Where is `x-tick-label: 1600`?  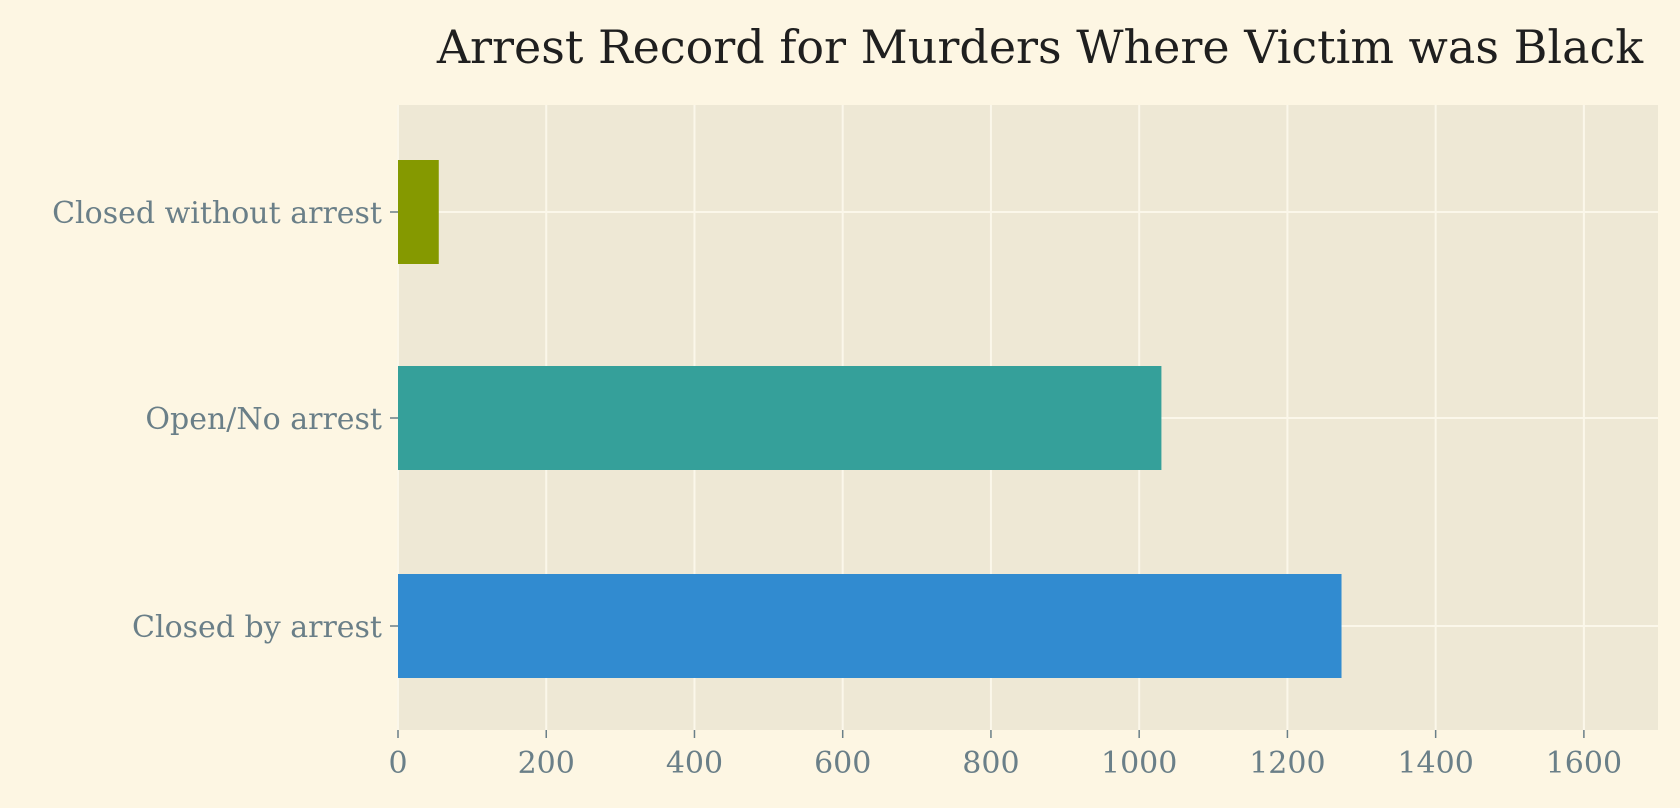 x-tick-label: 1600 is located at coordinates (1584, 763).